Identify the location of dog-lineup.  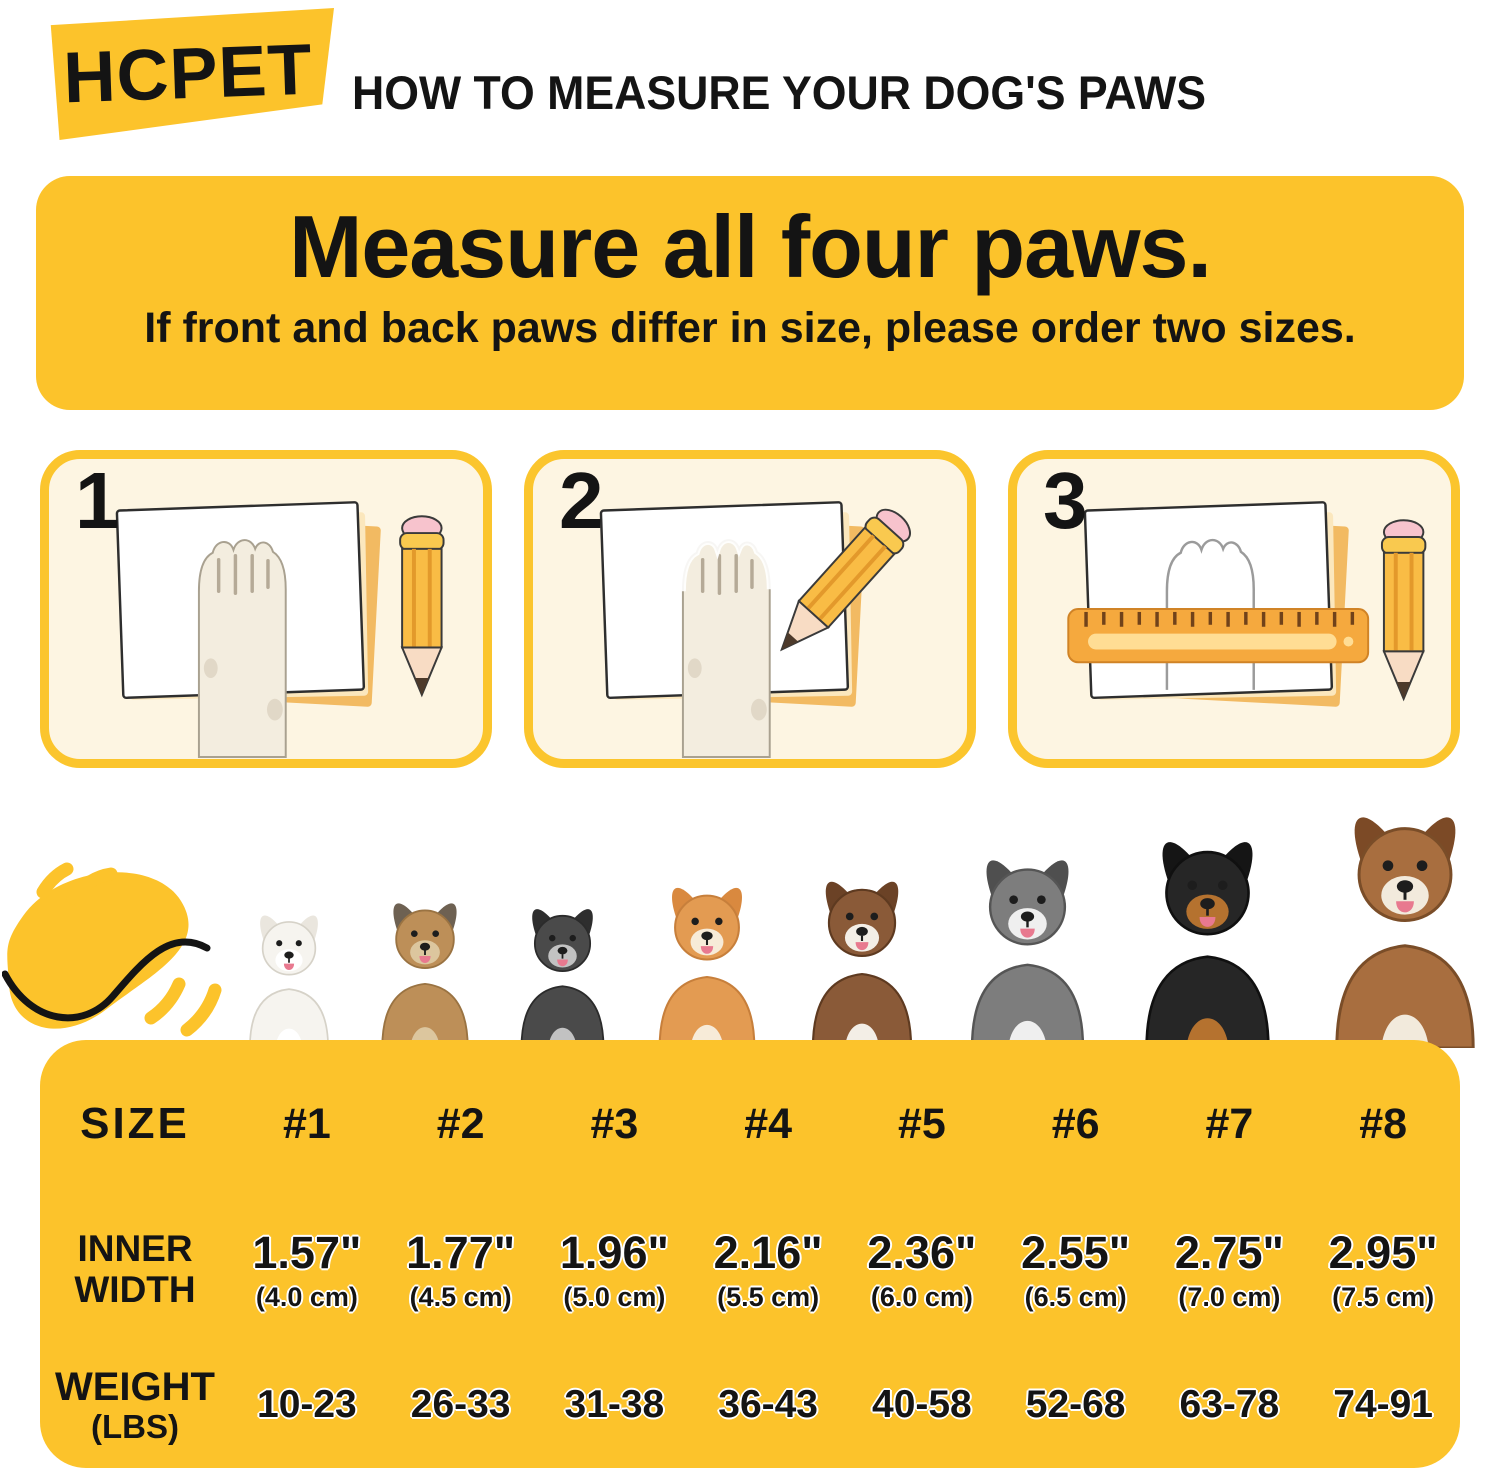
(866, 920).